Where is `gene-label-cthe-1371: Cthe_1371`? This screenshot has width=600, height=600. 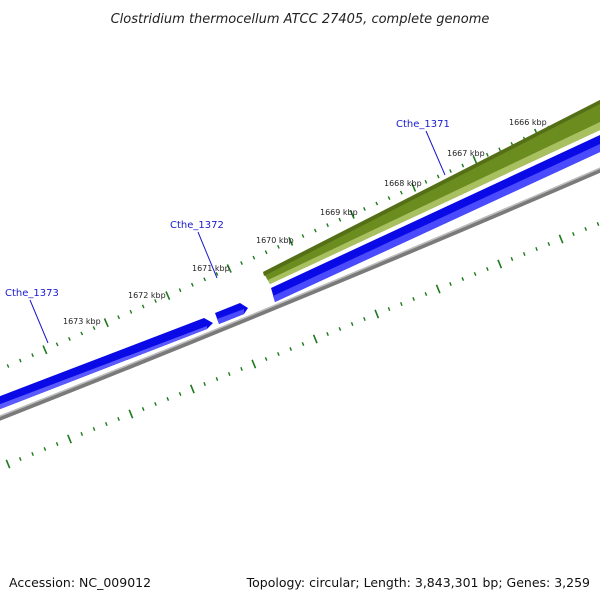 gene-label-cthe-1371: Cthe_1371 is located at coordinates (423, 147).